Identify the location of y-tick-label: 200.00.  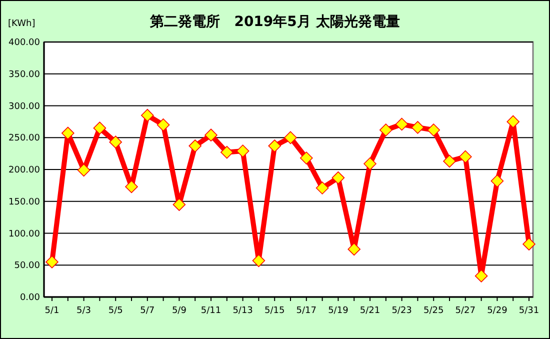
(24, 171).